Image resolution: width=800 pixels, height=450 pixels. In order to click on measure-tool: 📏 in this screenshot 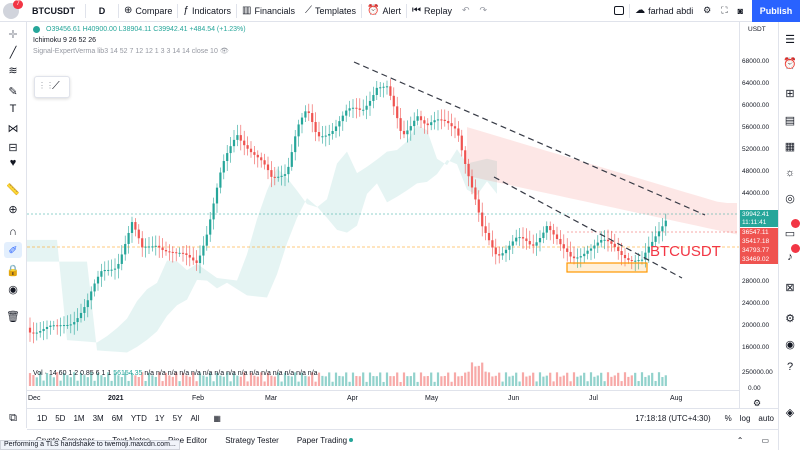, I will do `click(13, 189)`.